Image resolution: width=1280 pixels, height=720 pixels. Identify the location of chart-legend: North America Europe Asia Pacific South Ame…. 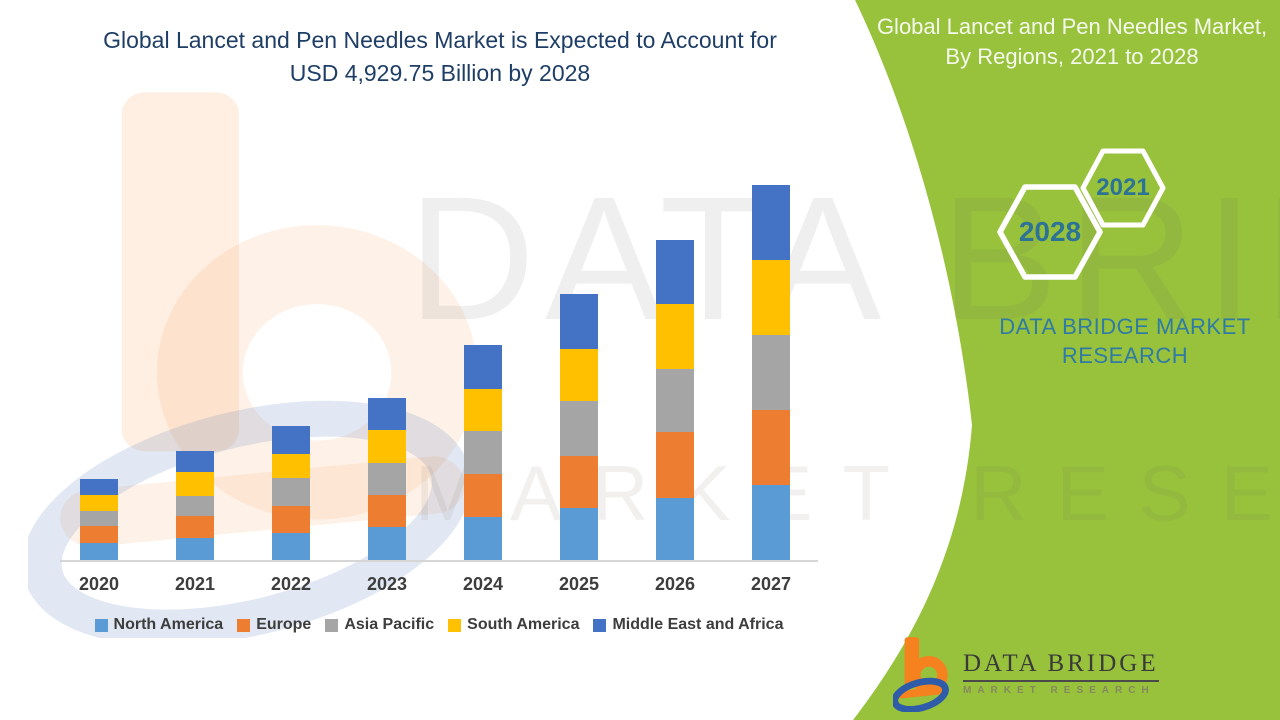
(439, 625).